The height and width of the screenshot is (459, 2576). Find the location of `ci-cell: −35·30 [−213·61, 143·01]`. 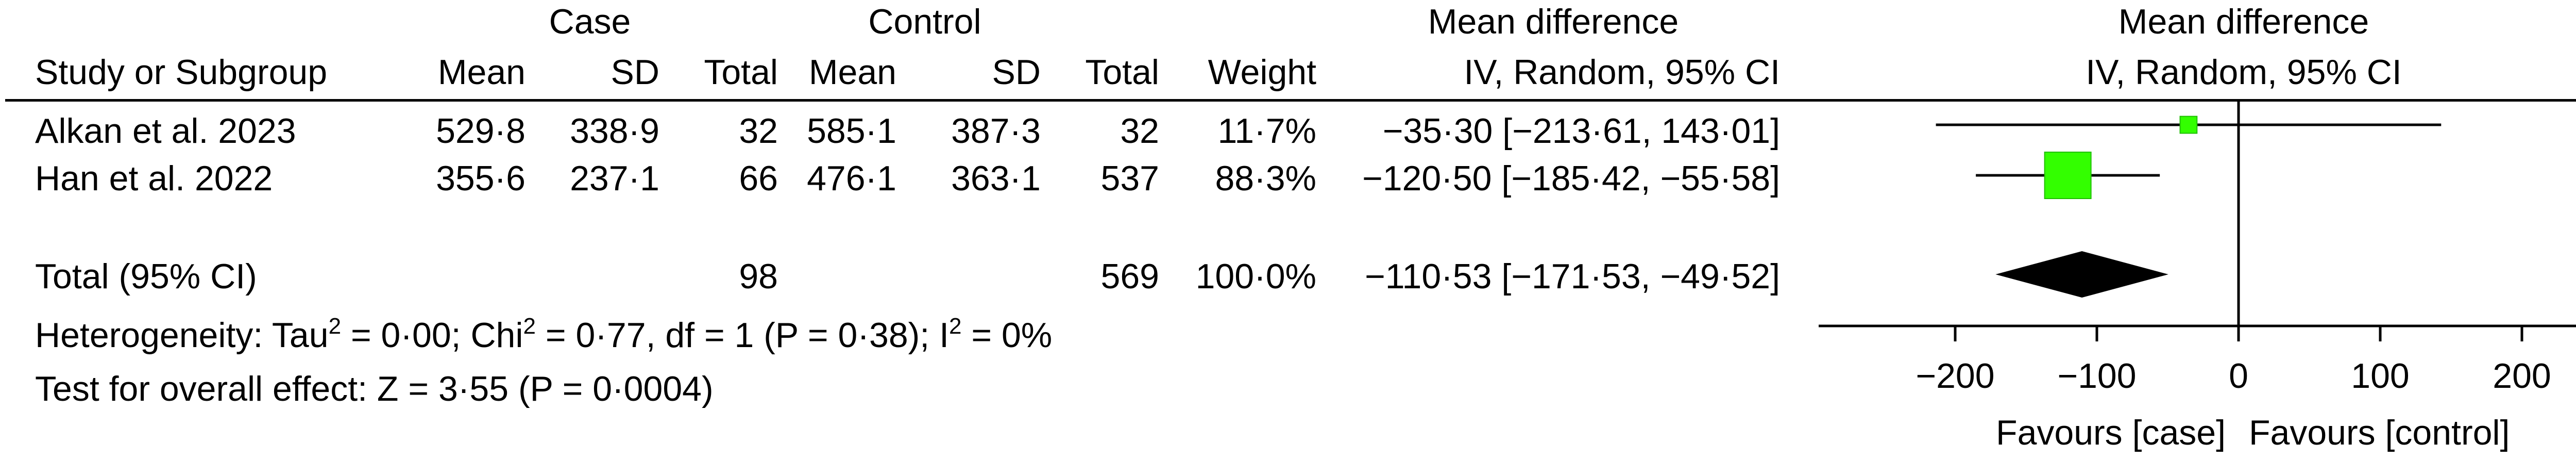

ci-cell: −35·30 [−213·61, 143·01] is located at coordinates (1581, 131).